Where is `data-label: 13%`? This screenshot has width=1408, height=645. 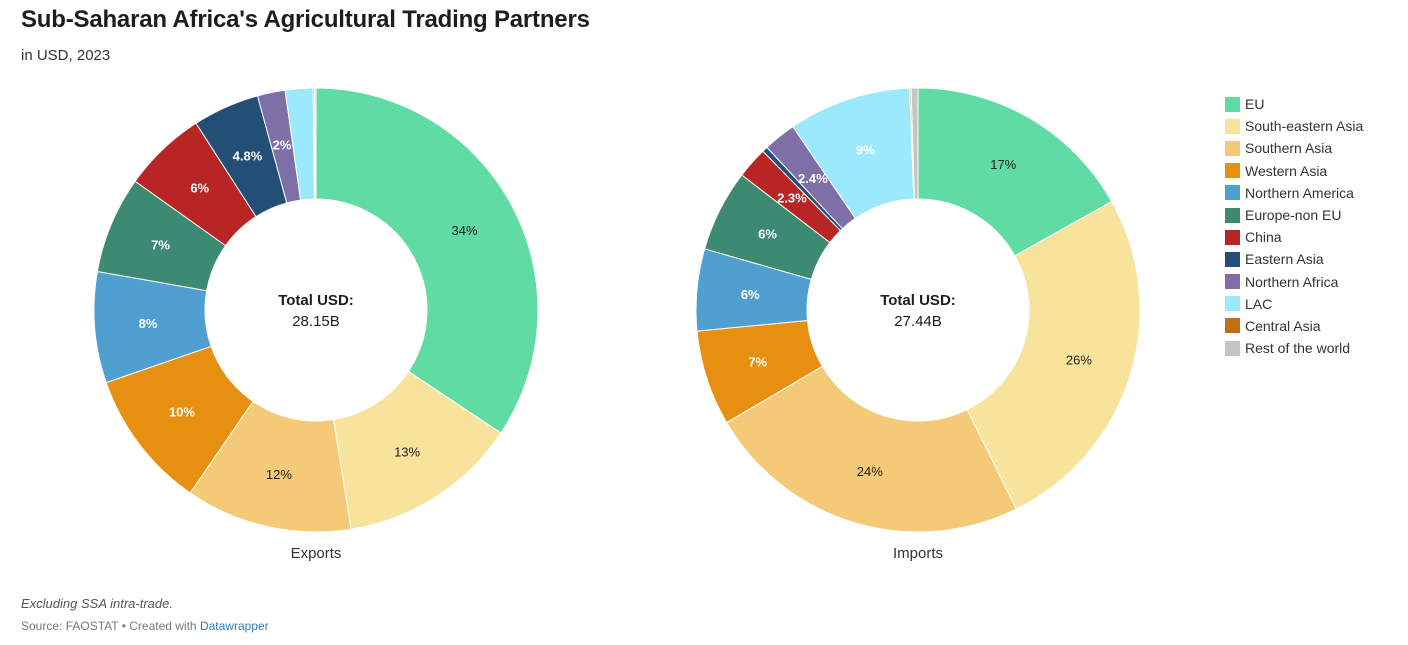 data-label: 13% is located at coordinates (407, 451).